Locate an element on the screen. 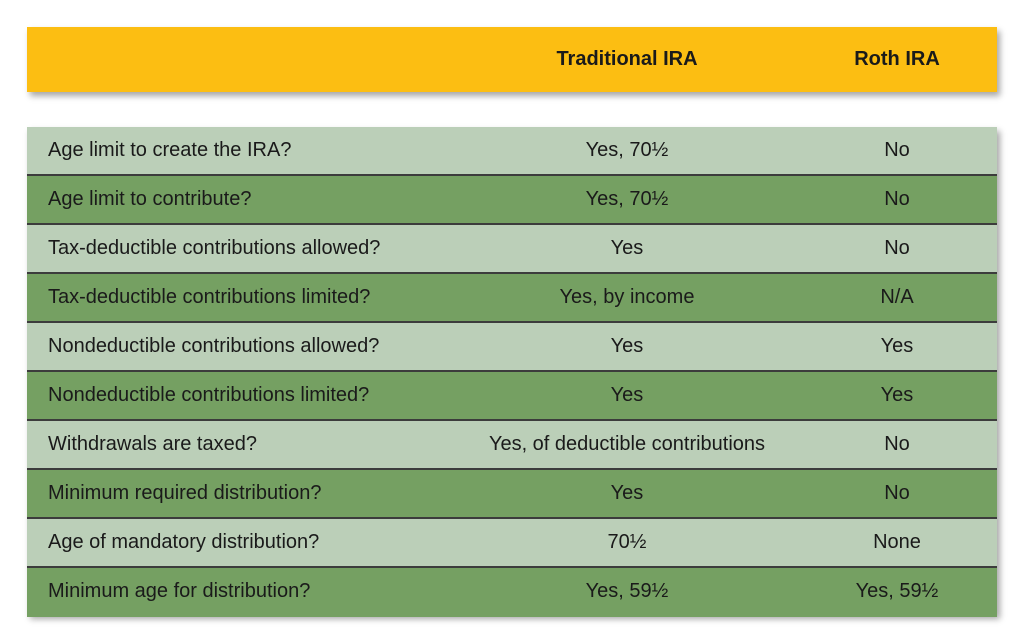 This screenshot has height=643, width=1024. row-label: Tax-deductible contributions allowed? is located at coordinates (214, 248).